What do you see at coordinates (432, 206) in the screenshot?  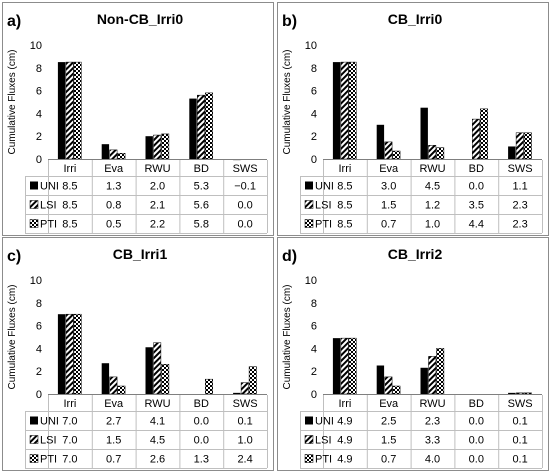 I see `table-value: 1.2` at bounding box center [432, 206].